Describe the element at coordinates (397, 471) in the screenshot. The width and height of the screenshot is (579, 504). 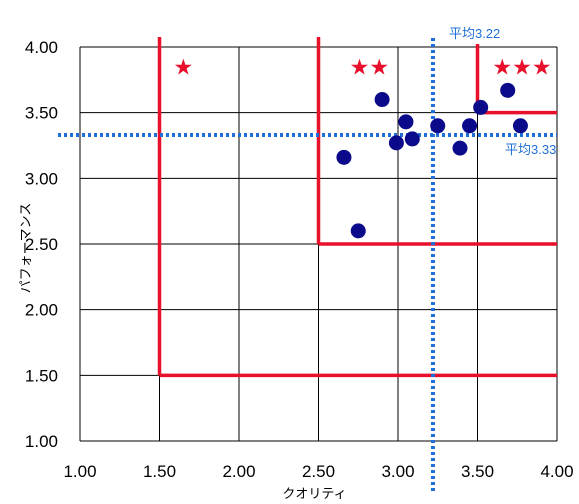
I see `x-tick-label: 3.00` at that location.